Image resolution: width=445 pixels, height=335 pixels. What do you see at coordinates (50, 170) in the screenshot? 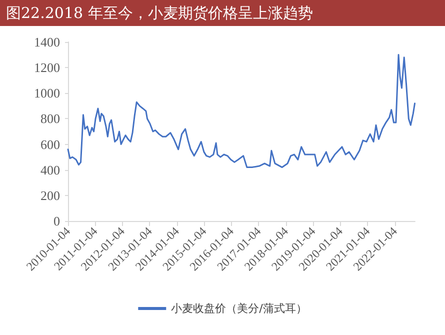
I see `y-tick-label: 400` at bounding box center [50, 170].